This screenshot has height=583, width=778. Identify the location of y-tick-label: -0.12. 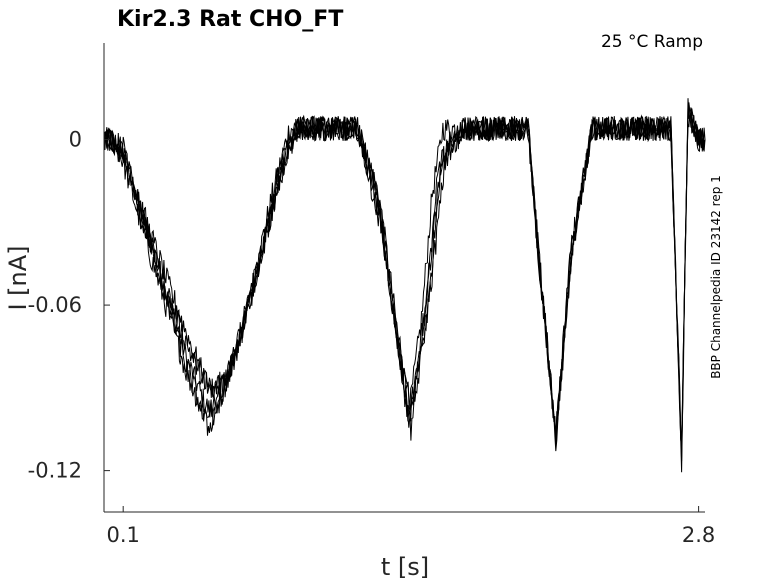
(55, 471).